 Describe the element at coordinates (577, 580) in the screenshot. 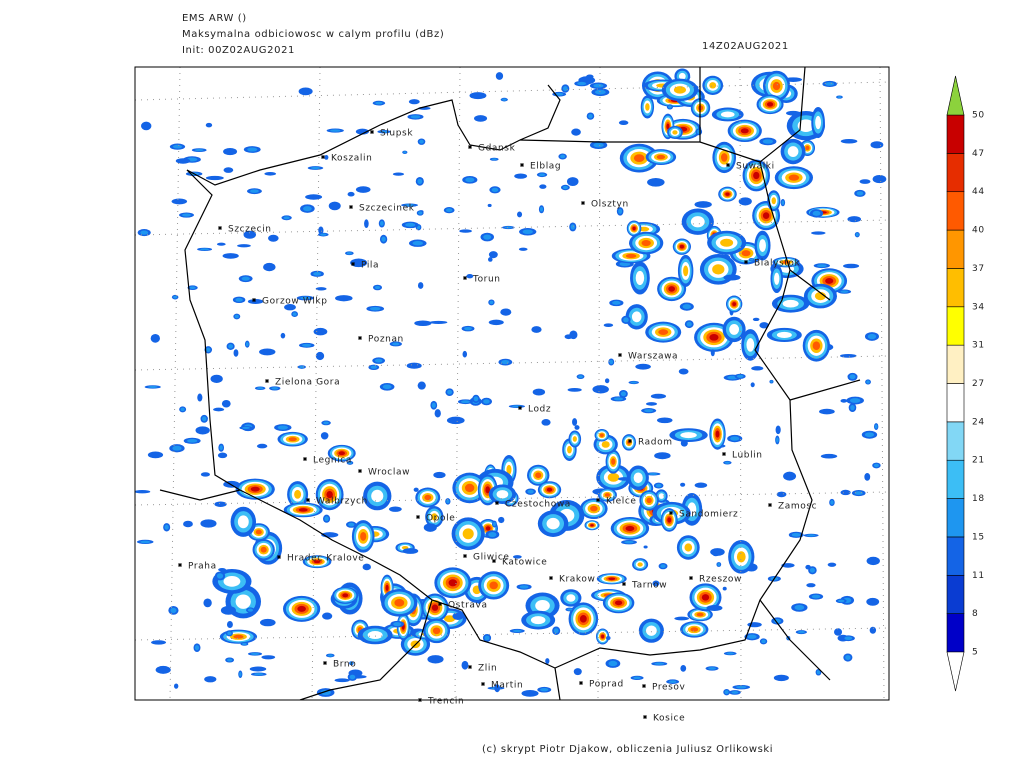

I see `city-label: Krakow` at that location.